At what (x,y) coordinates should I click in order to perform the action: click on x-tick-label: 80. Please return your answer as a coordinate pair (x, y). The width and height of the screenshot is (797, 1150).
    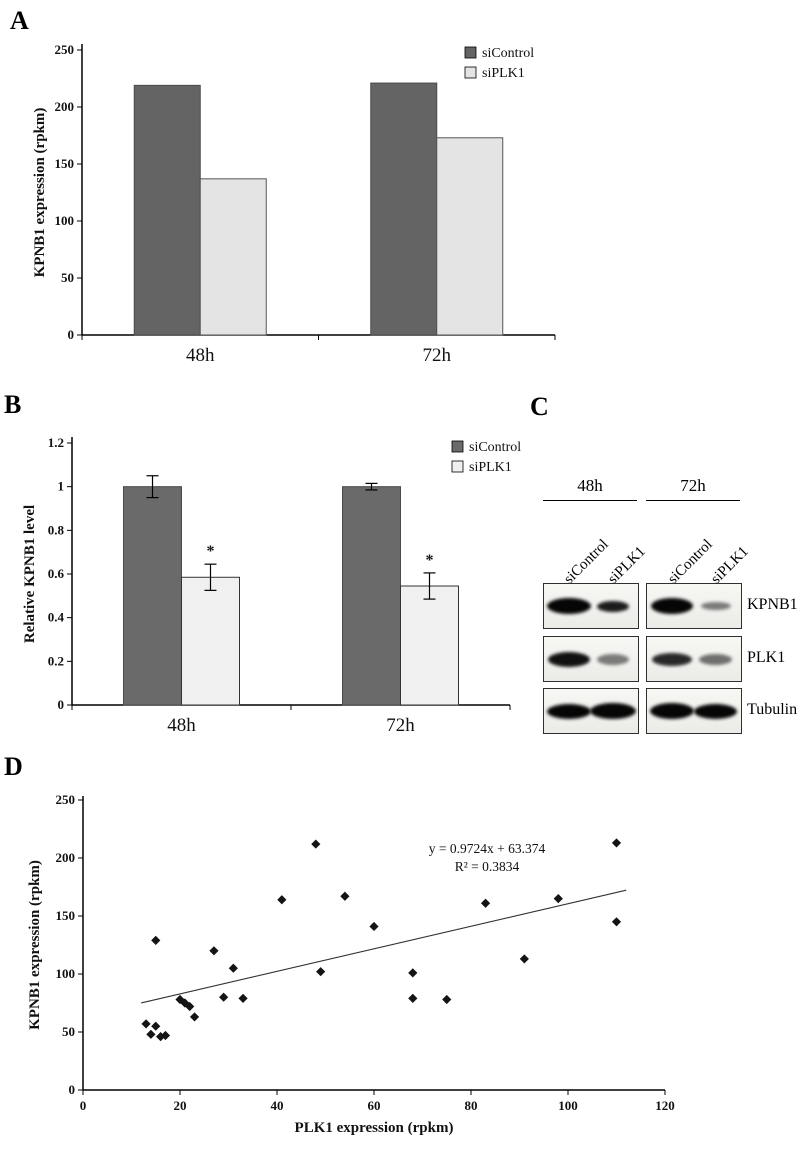
    Looking at the image, I should click on (471, 1105).